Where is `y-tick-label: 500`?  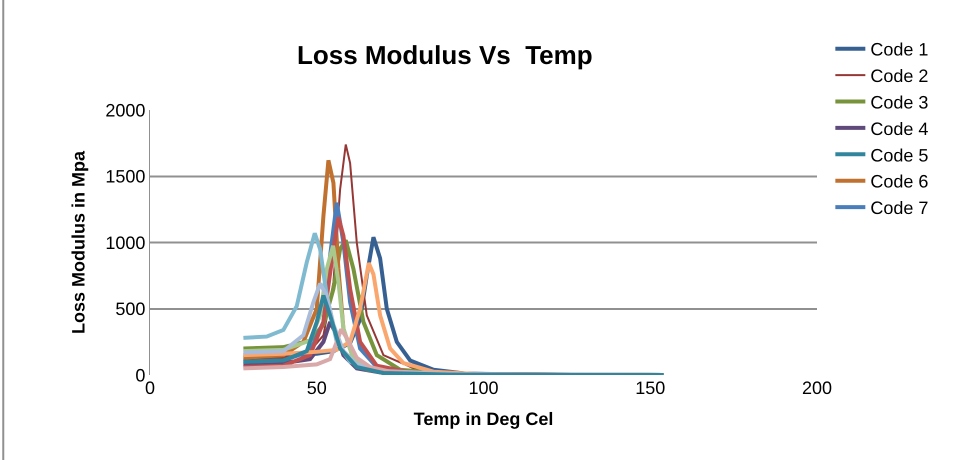
y-tick-label: 500 is located at coordinates (130, 309).